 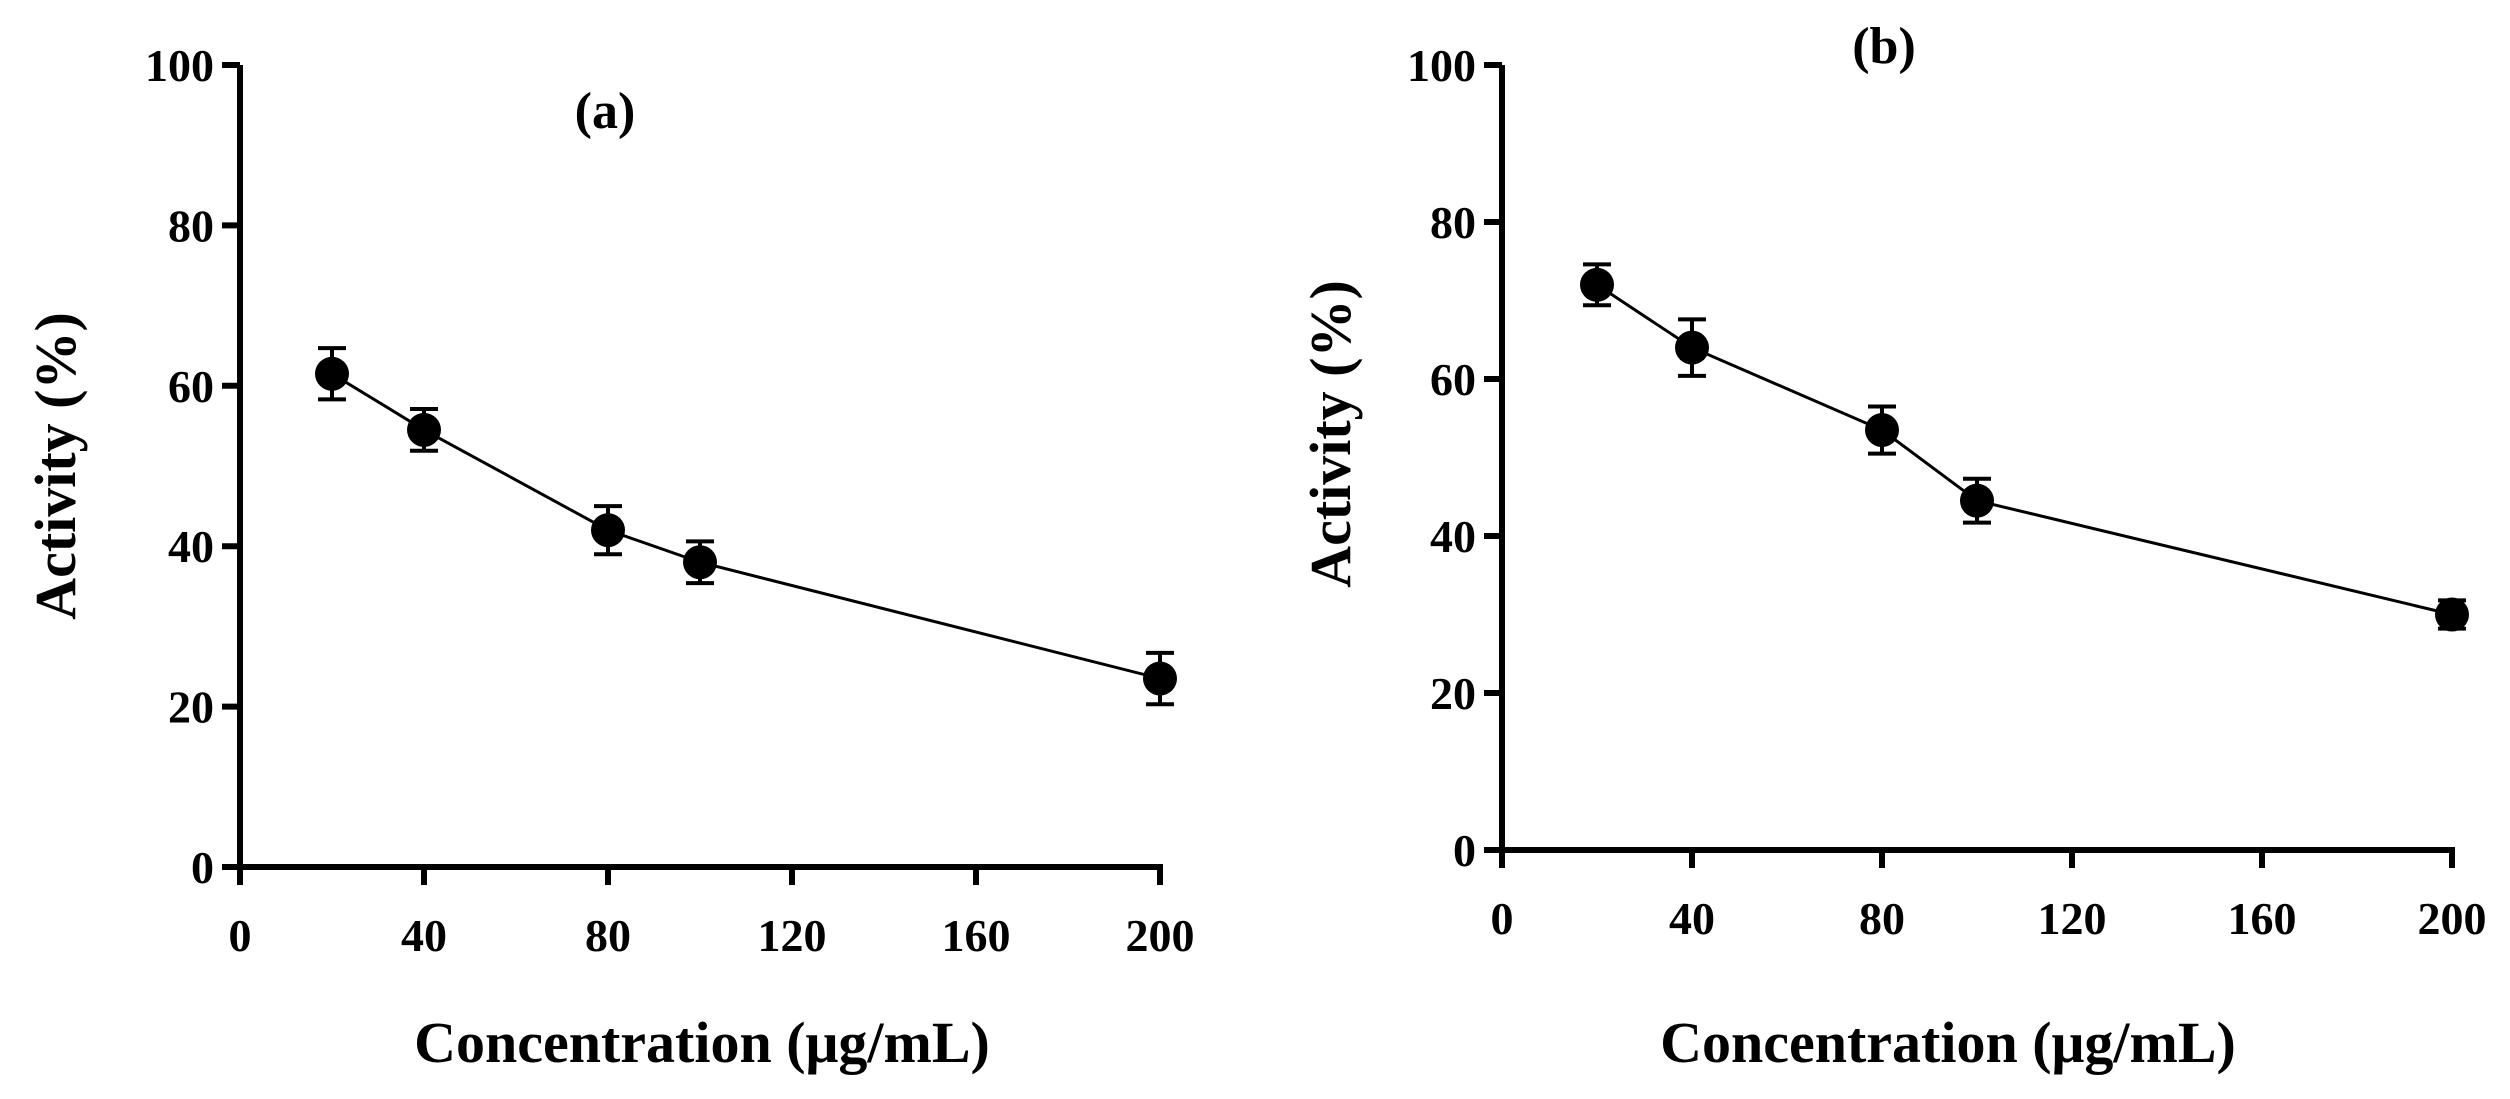 What do you see at coordinates (2024, 449) in the screenshot?
I see `series-line-b` at bounding box center [2024, 449].